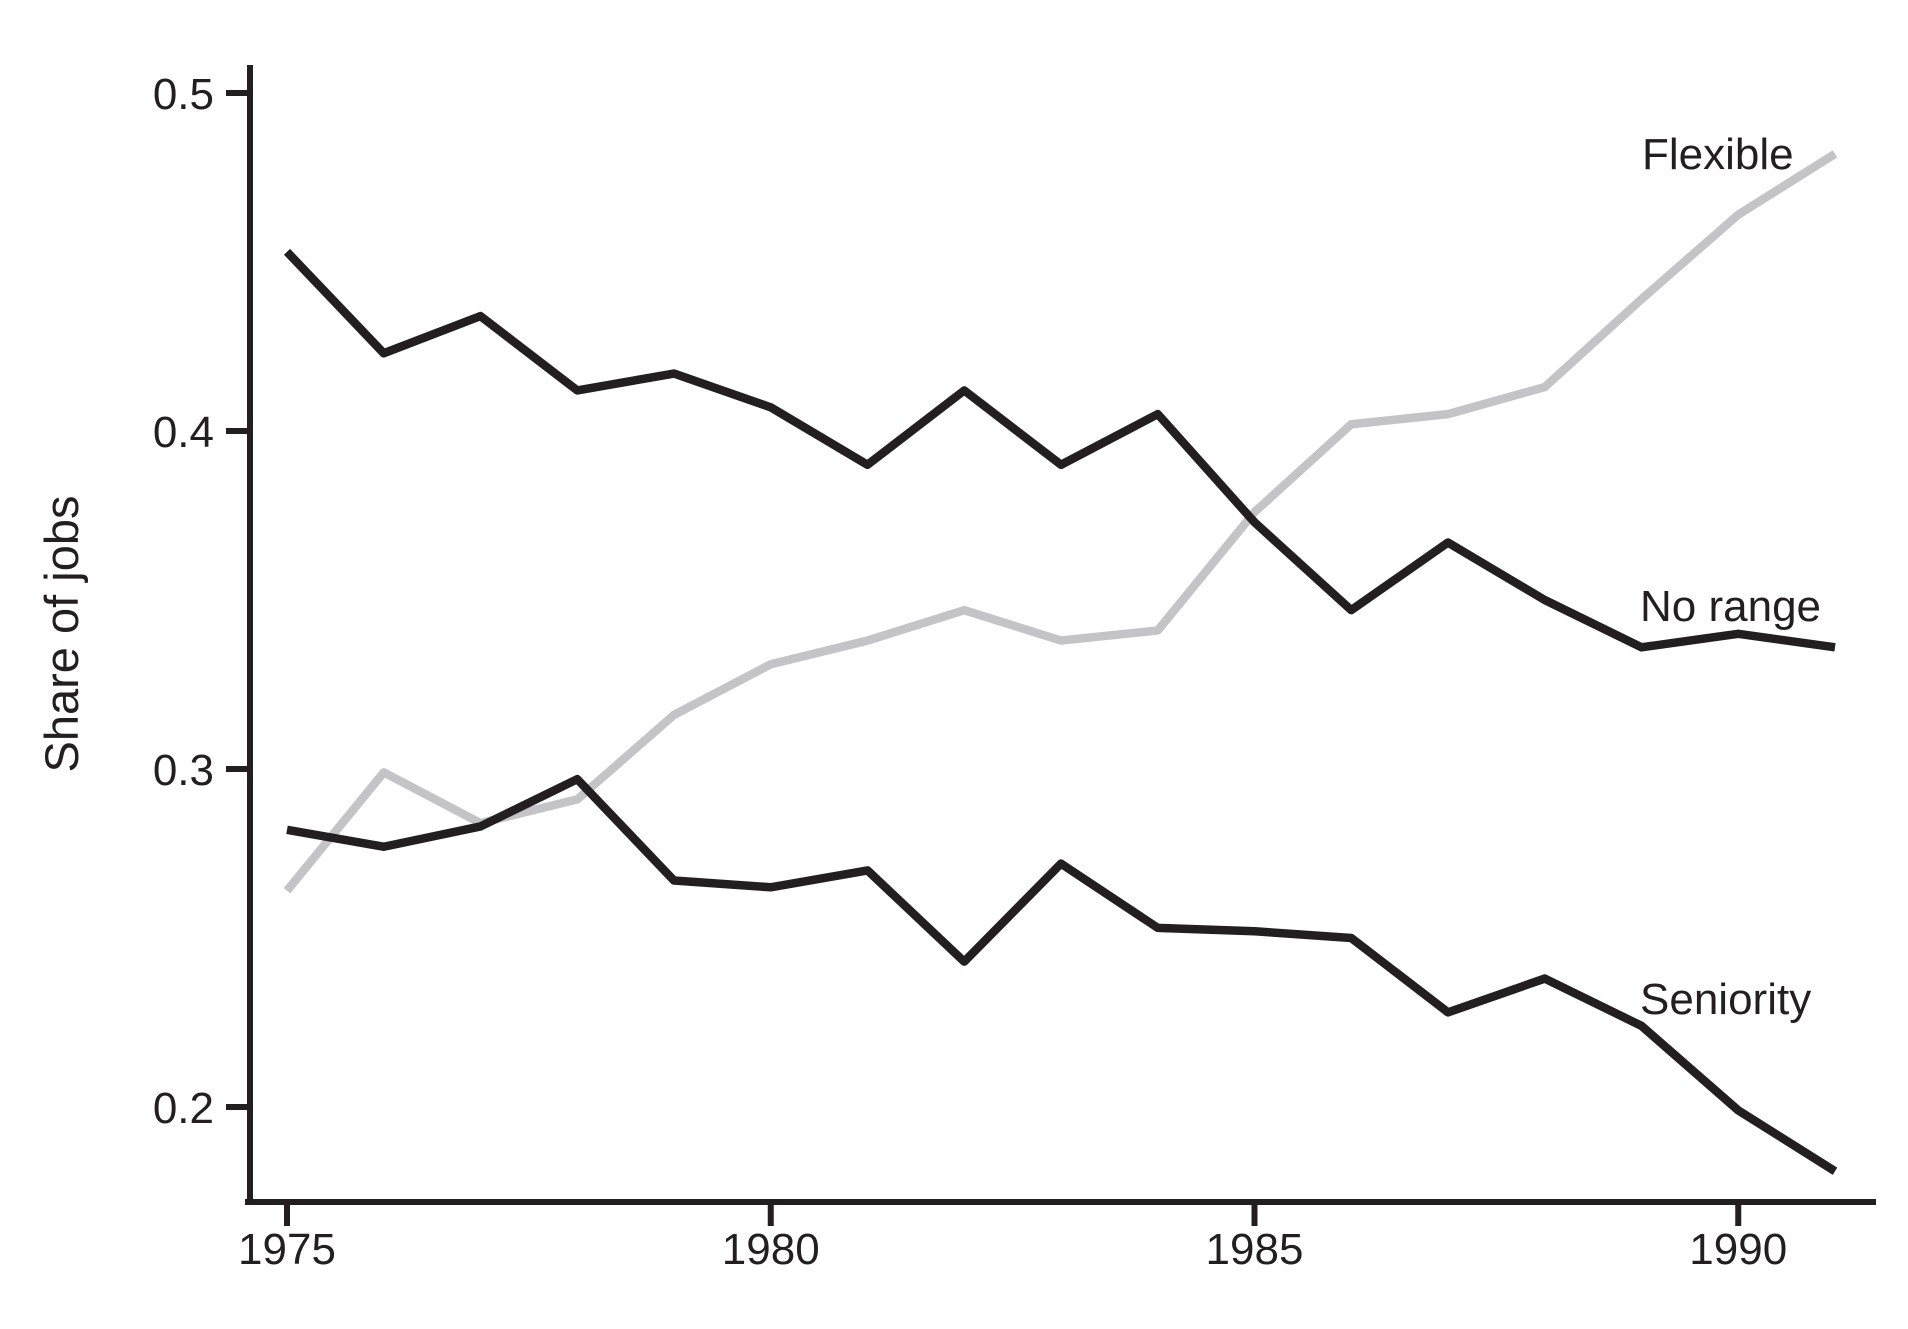 The image size is (1908, 1329). I want to click on x-tick-label-1980: 1980, so click(771, 1249).